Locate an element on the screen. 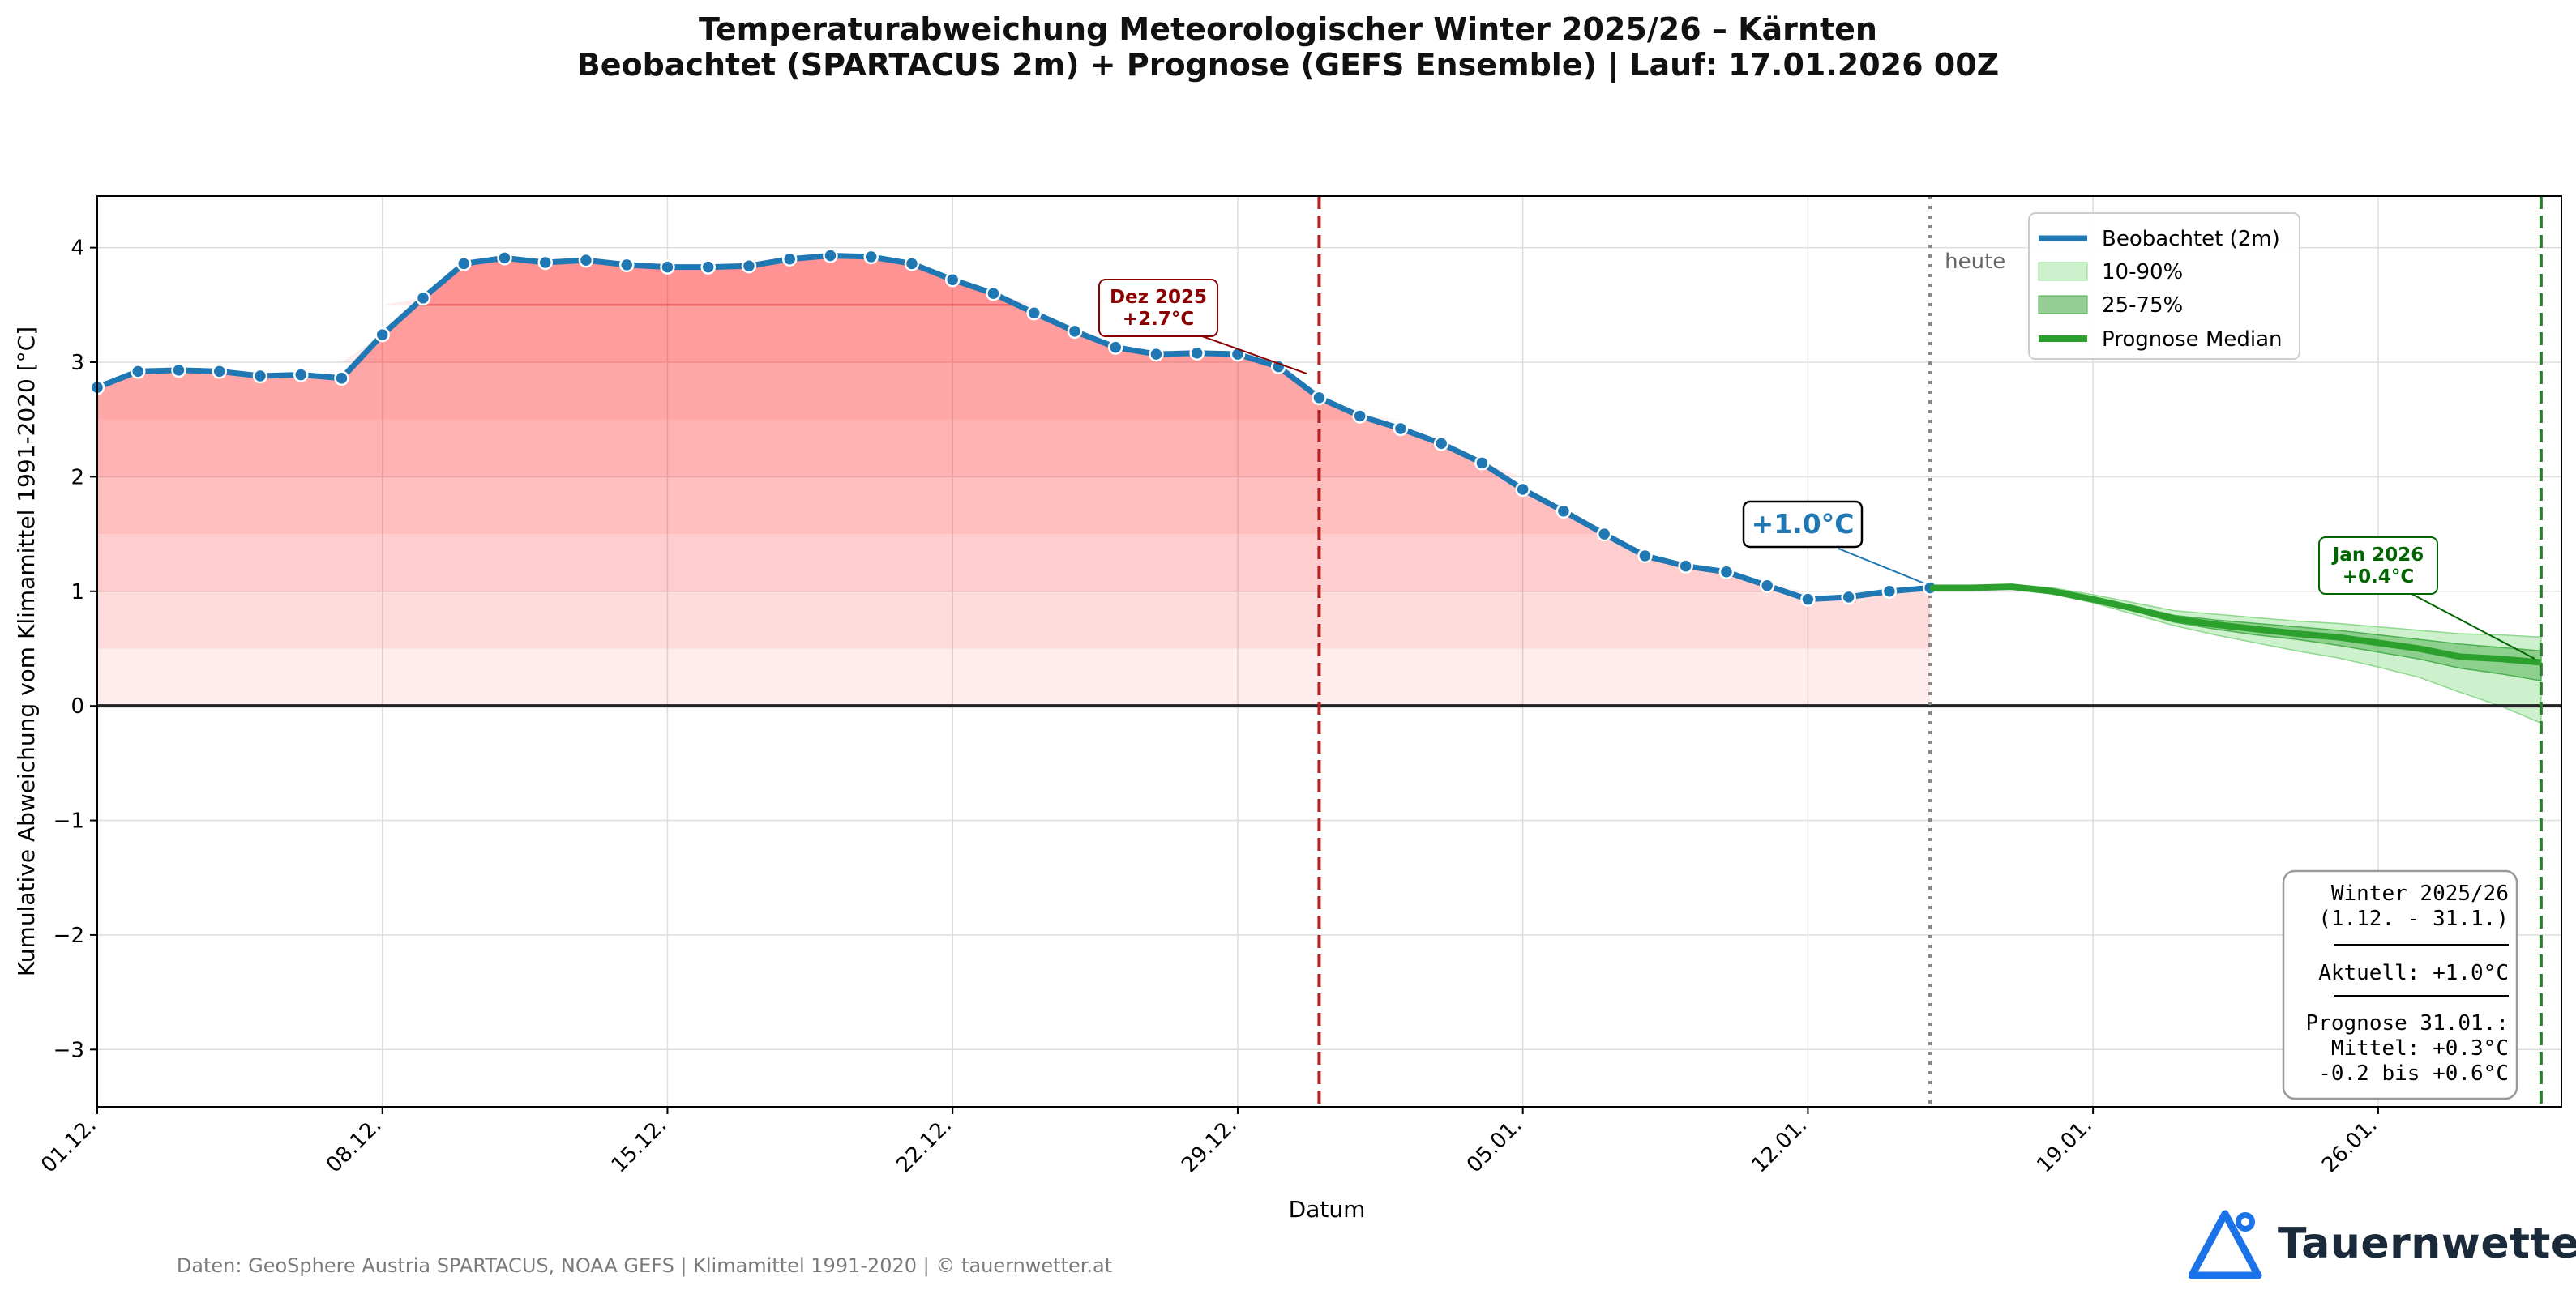 Image resolution: width=2576 pixels, height=1294 pixels. x-tick-label: 22.12. is located at coordinates (924, 1145).